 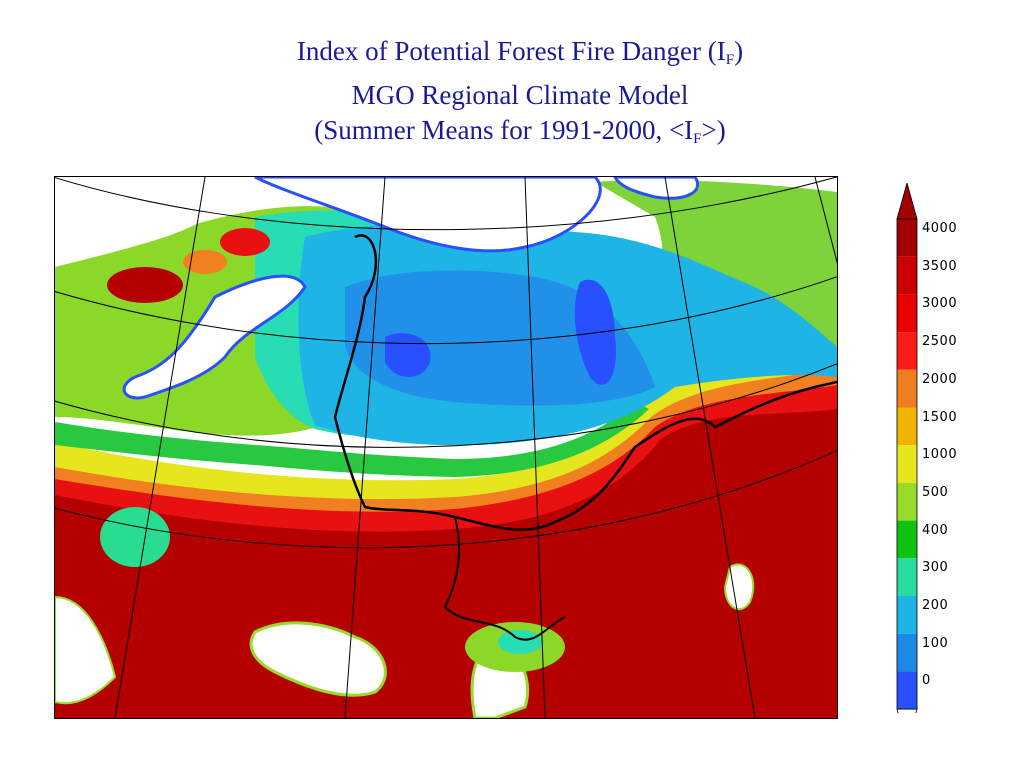 I want to click on sea-arctic, so click(x=428, y=215).